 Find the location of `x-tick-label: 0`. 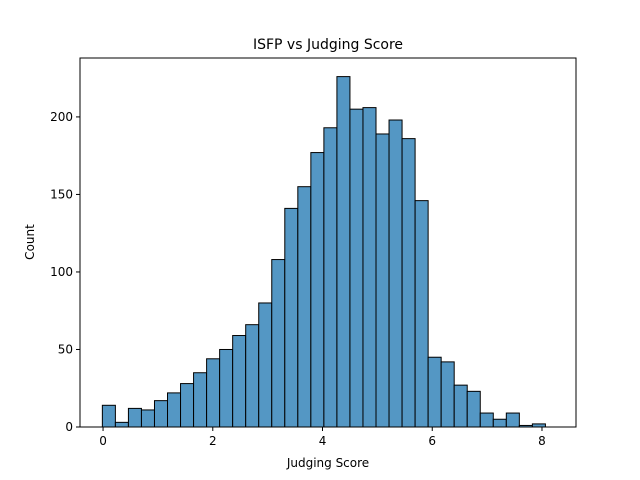

x-tick-label: 0 is located at coordinates (103, 441).